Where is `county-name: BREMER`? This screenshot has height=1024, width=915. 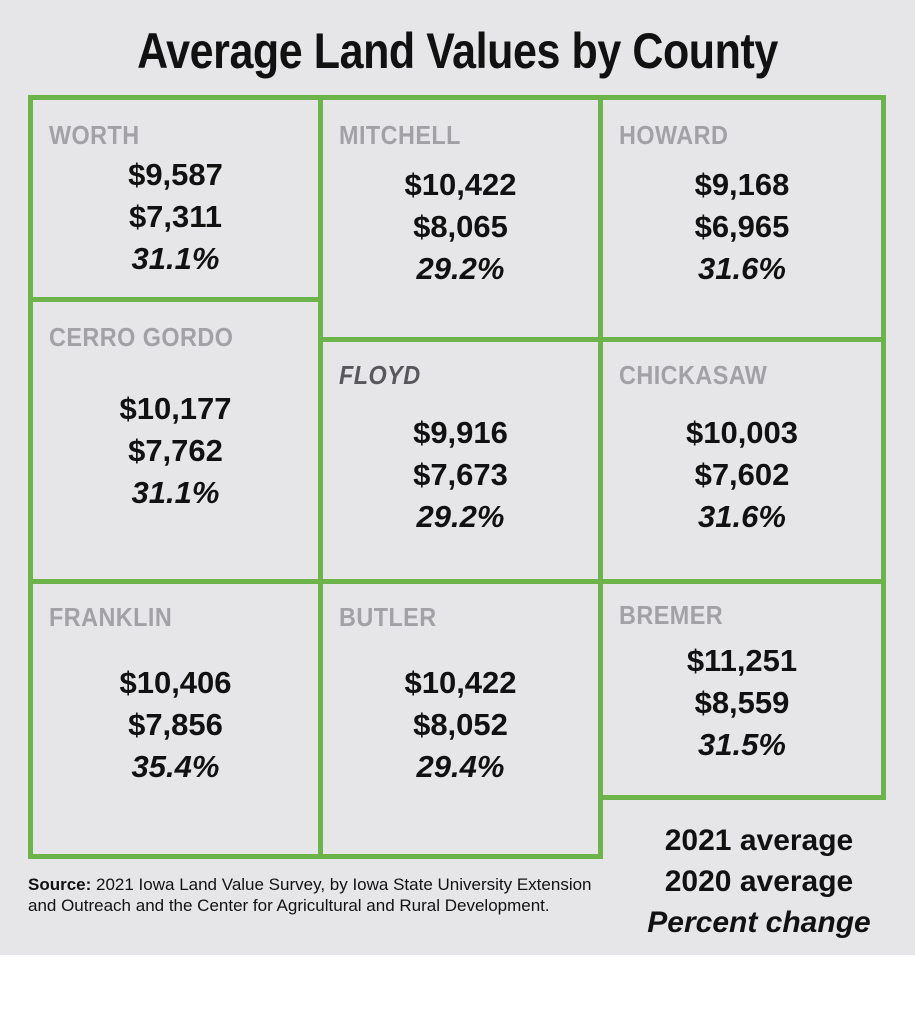
county-name: BREMER is located at coordinates (671, 615).